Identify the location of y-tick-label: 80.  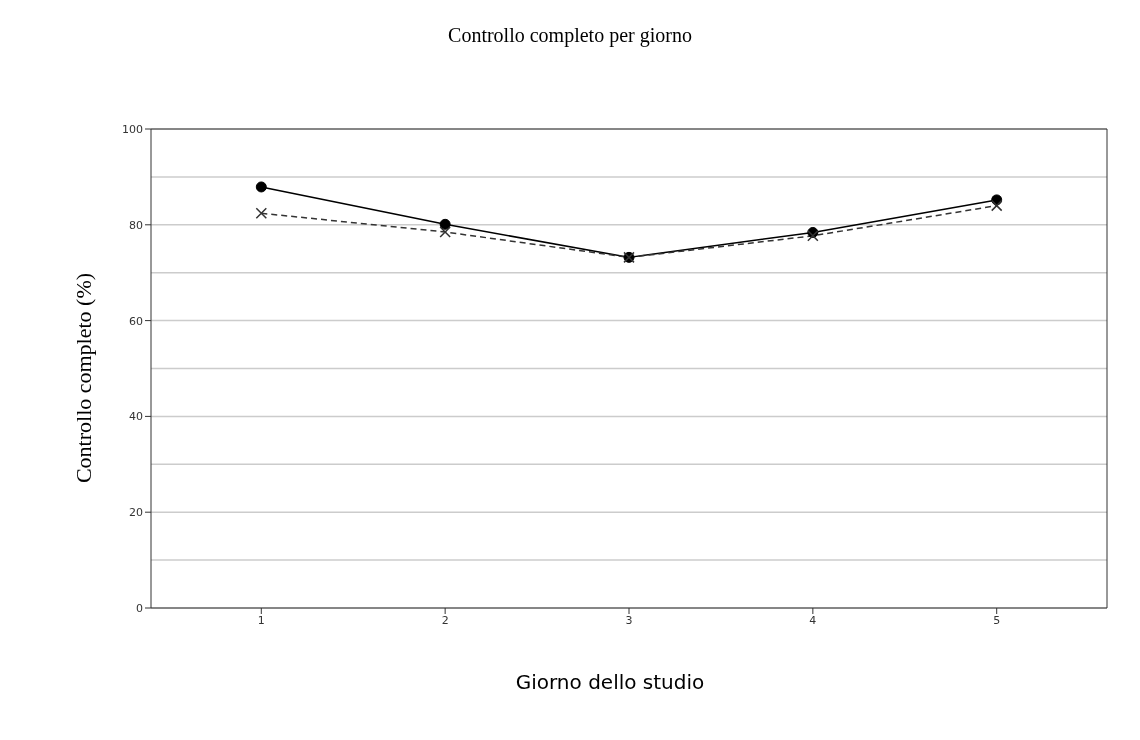
(136, 225).